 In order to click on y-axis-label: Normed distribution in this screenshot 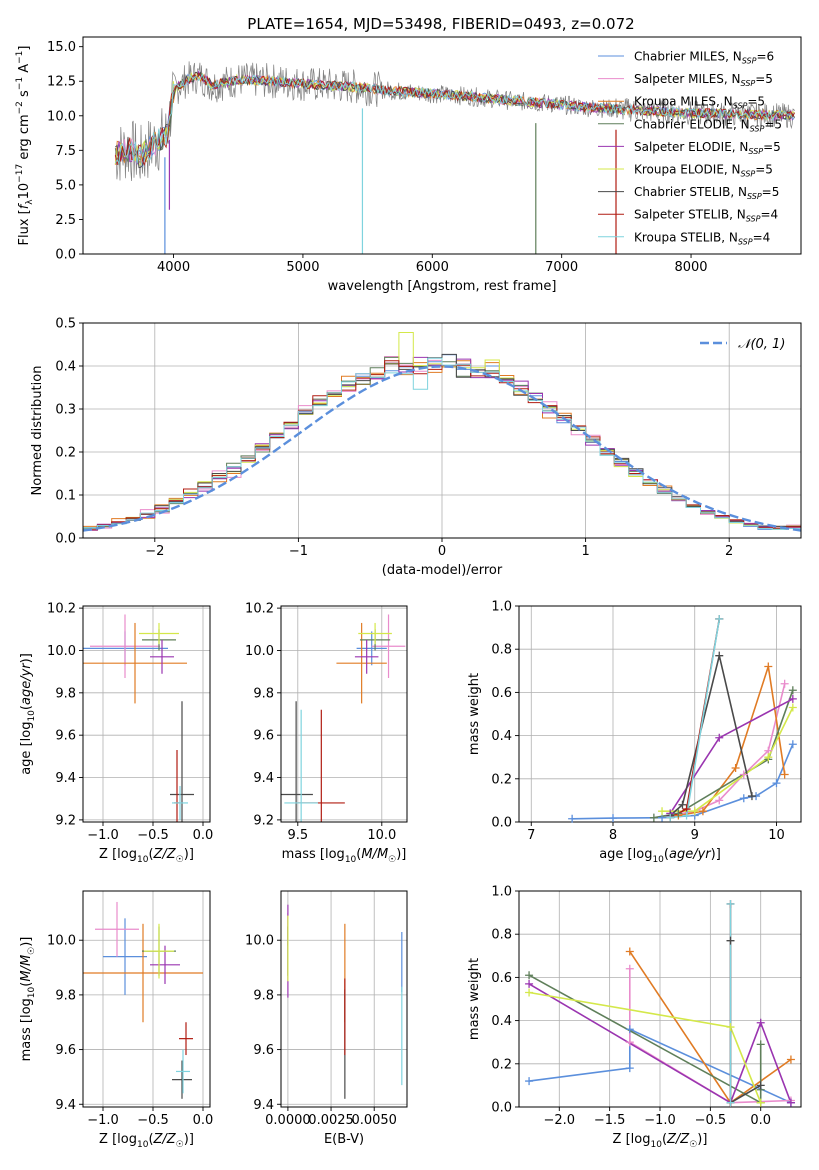, I will do `click(37, 431)`.